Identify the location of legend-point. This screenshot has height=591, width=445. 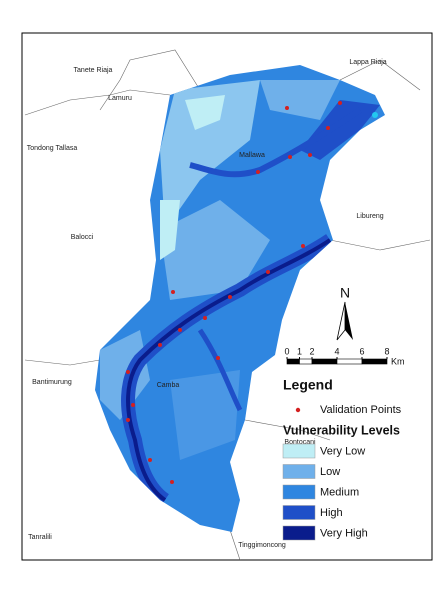
(298, 410).